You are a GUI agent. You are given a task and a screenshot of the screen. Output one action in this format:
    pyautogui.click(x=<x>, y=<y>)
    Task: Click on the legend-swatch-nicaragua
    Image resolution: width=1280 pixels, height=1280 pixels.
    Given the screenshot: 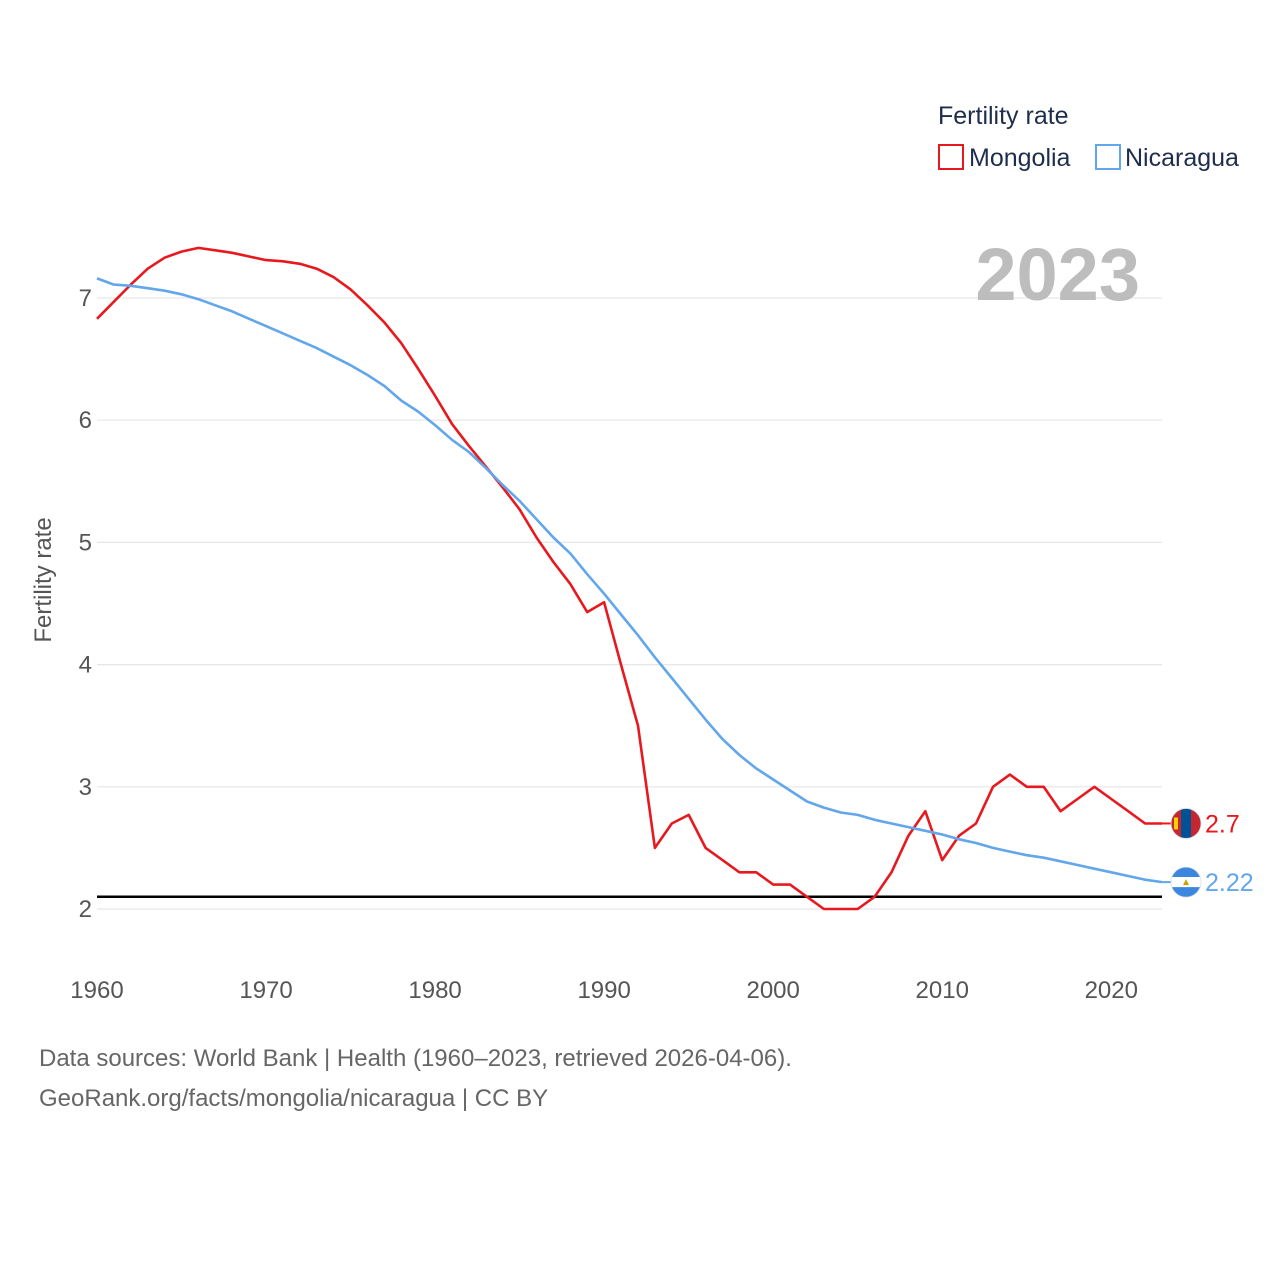 What is the action you would take?
    pyautogui.click(x=1108, y=157)
    